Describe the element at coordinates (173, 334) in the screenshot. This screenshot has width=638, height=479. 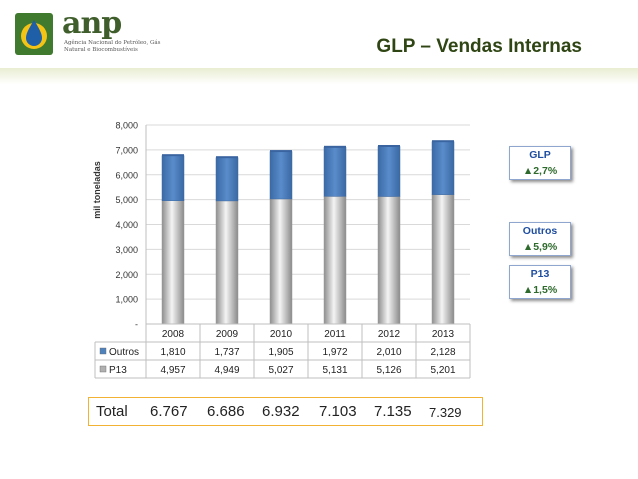
I see `x-category-label: 2008` at that location.